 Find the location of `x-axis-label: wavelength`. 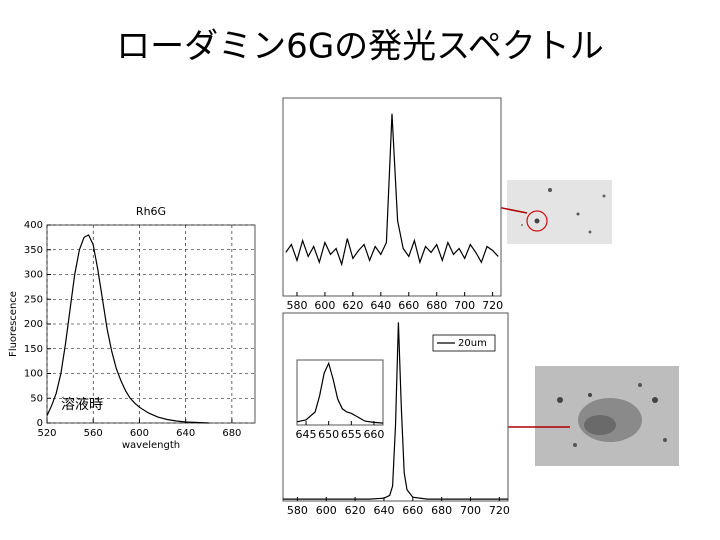

x-axis-label: wavelength is located at coordinates (151, 445).